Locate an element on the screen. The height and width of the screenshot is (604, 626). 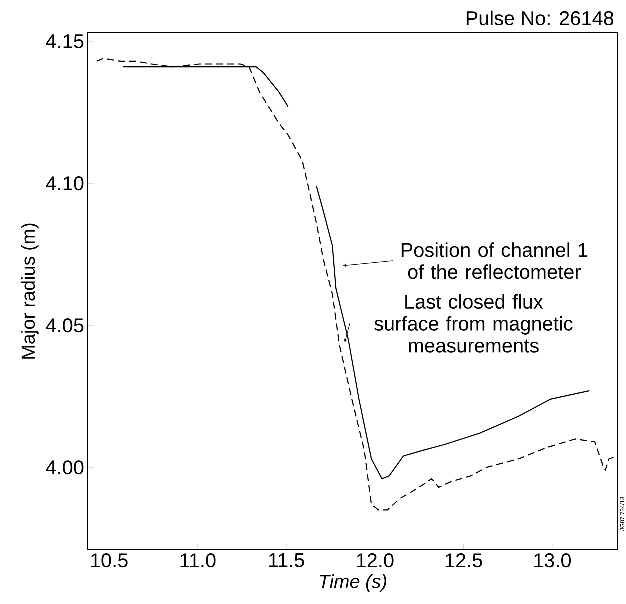
x-tick-label: 12.5 is located at coordinates (464, 561).